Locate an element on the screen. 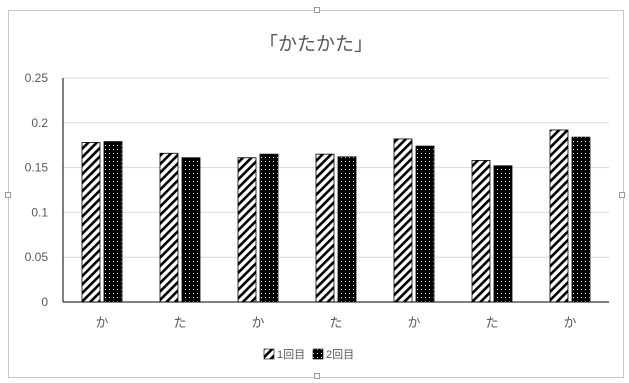 Image resolution: width=629 pixels, height=383 pixels. resize-handle-top is located at coordinates (317, 10).